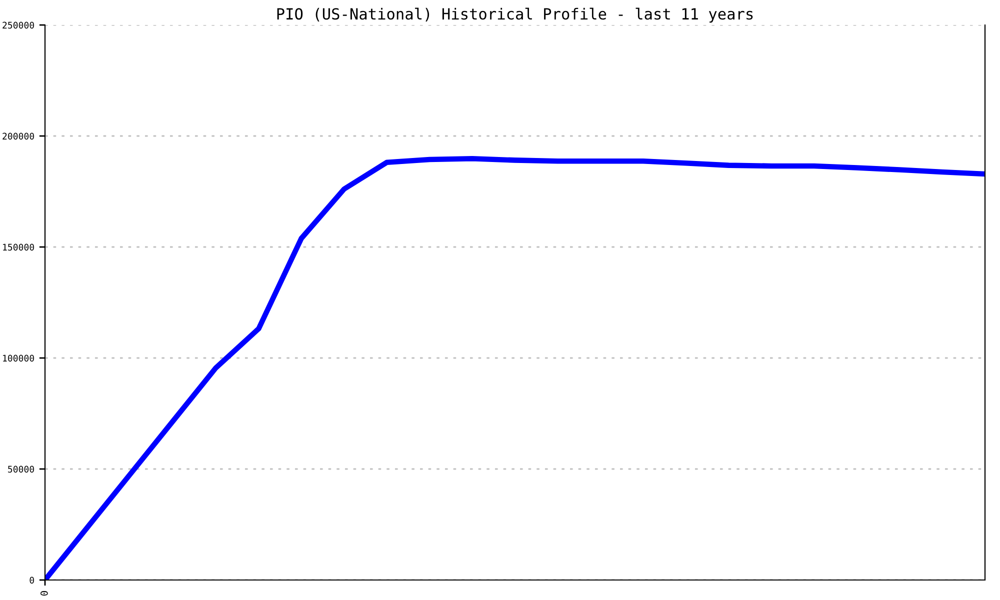 This screenshot has width=1000, height=600. Describe the element at coordinates (515, 15) in the screenshot. I see `chart-title: PIO (US-National) Historical Profile - last 11 years` at that location.